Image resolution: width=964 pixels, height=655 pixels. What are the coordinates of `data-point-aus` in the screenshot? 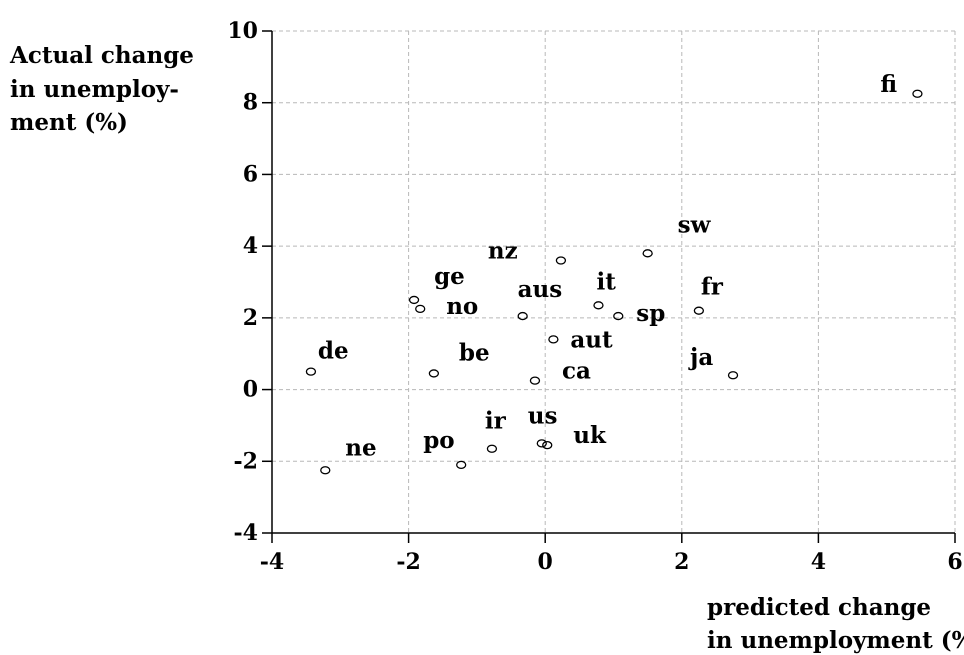 It's located at (522, 316).